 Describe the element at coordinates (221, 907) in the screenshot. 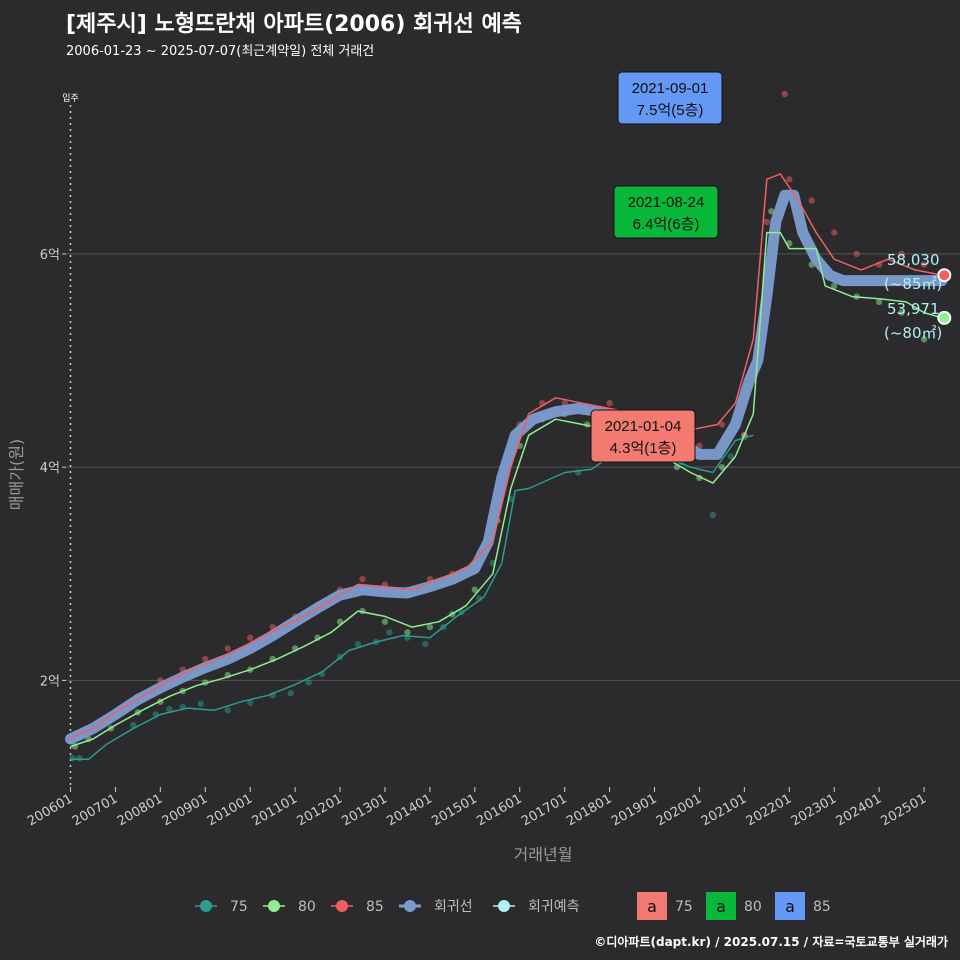

I see `legend-item-0: 75` at that location.